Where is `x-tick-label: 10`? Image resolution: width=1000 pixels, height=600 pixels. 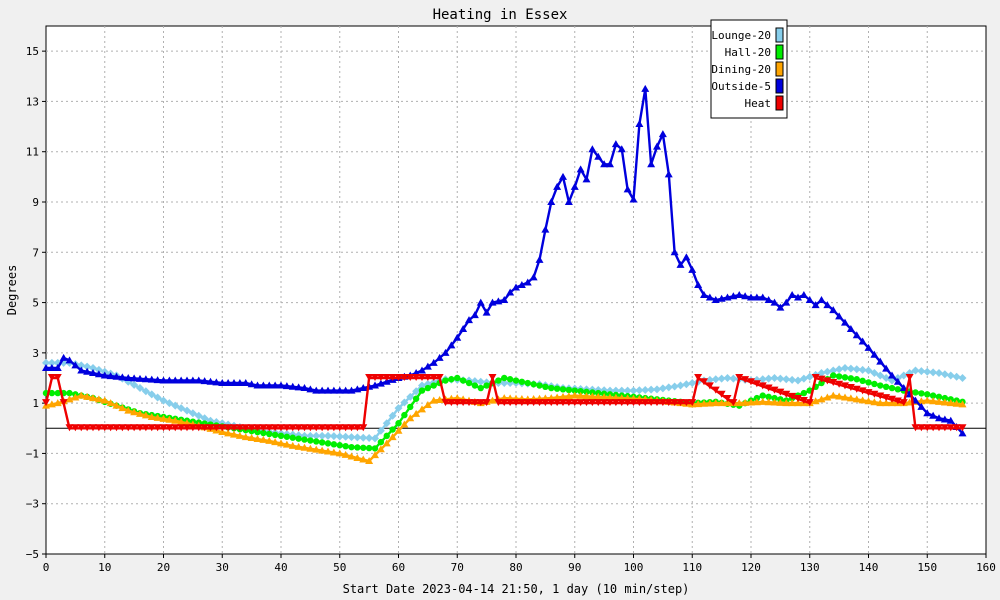
x-tick-label: 10 is located at coordinates (104, 567).